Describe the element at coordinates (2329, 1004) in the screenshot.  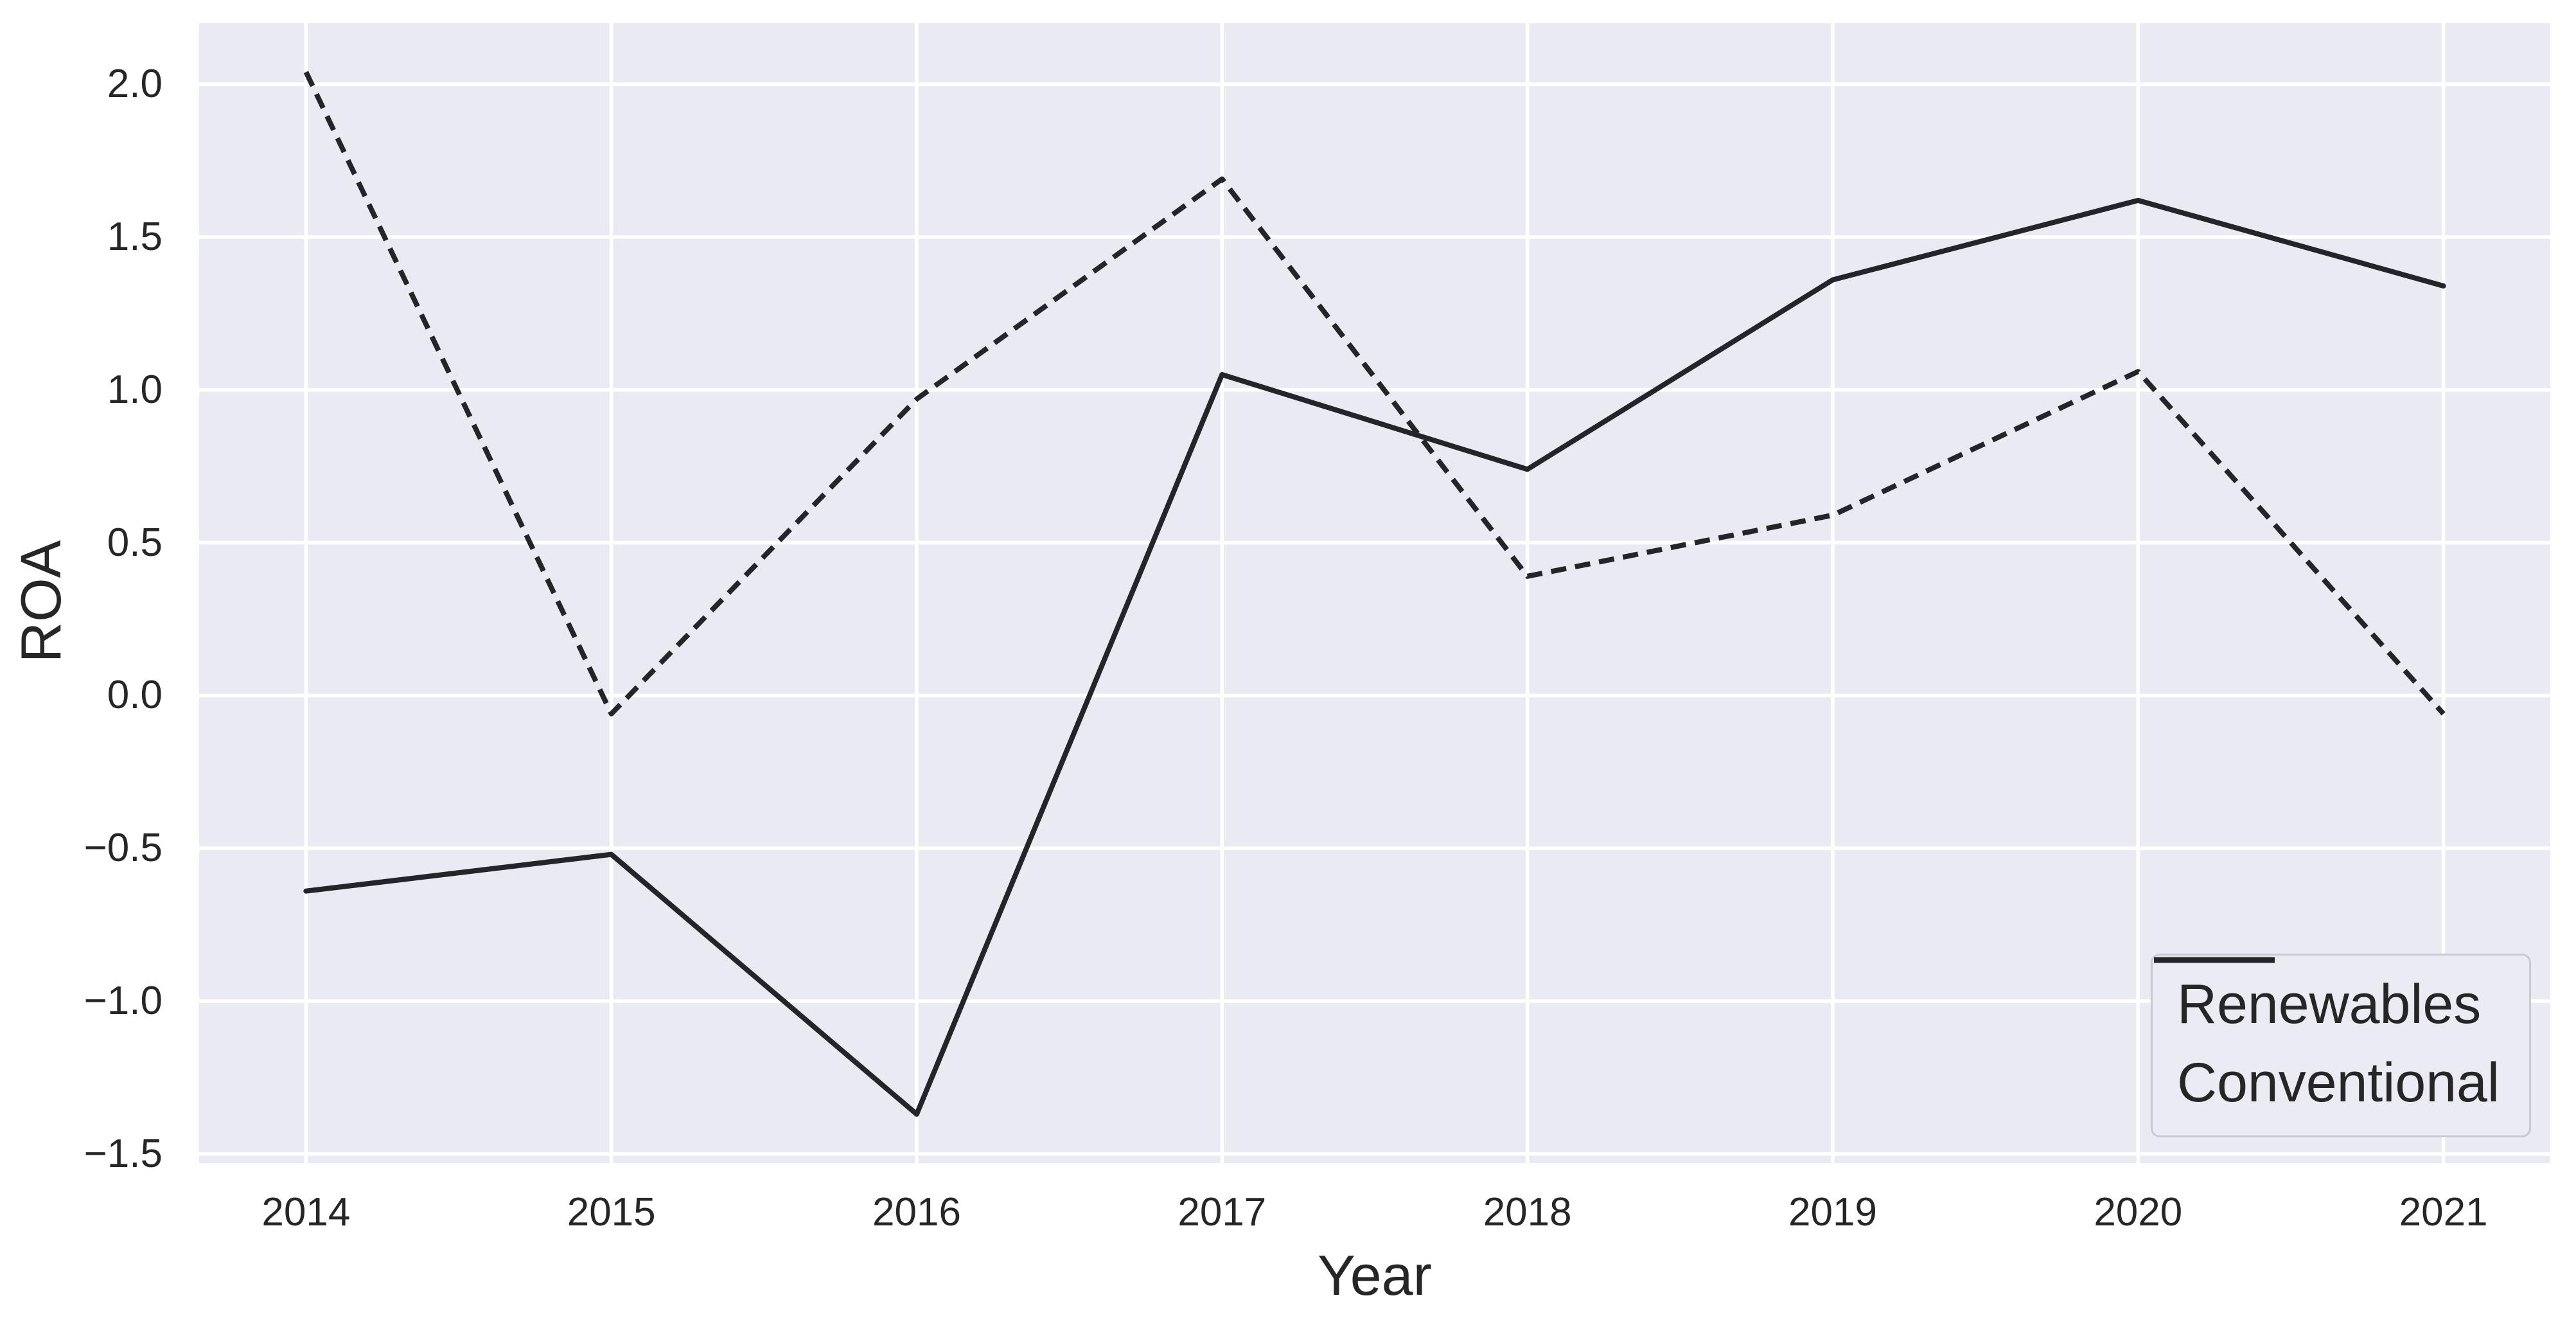
I see `legend-label-renewables: Renewables` at that location.